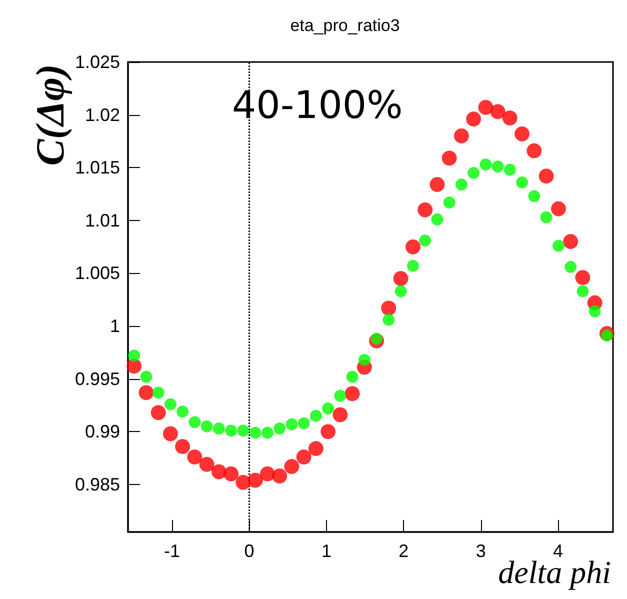  What do you see at coordinates (481, 551) in the screenshot?
I see `x-tick-label: 3` at bounding box center [481, 551].